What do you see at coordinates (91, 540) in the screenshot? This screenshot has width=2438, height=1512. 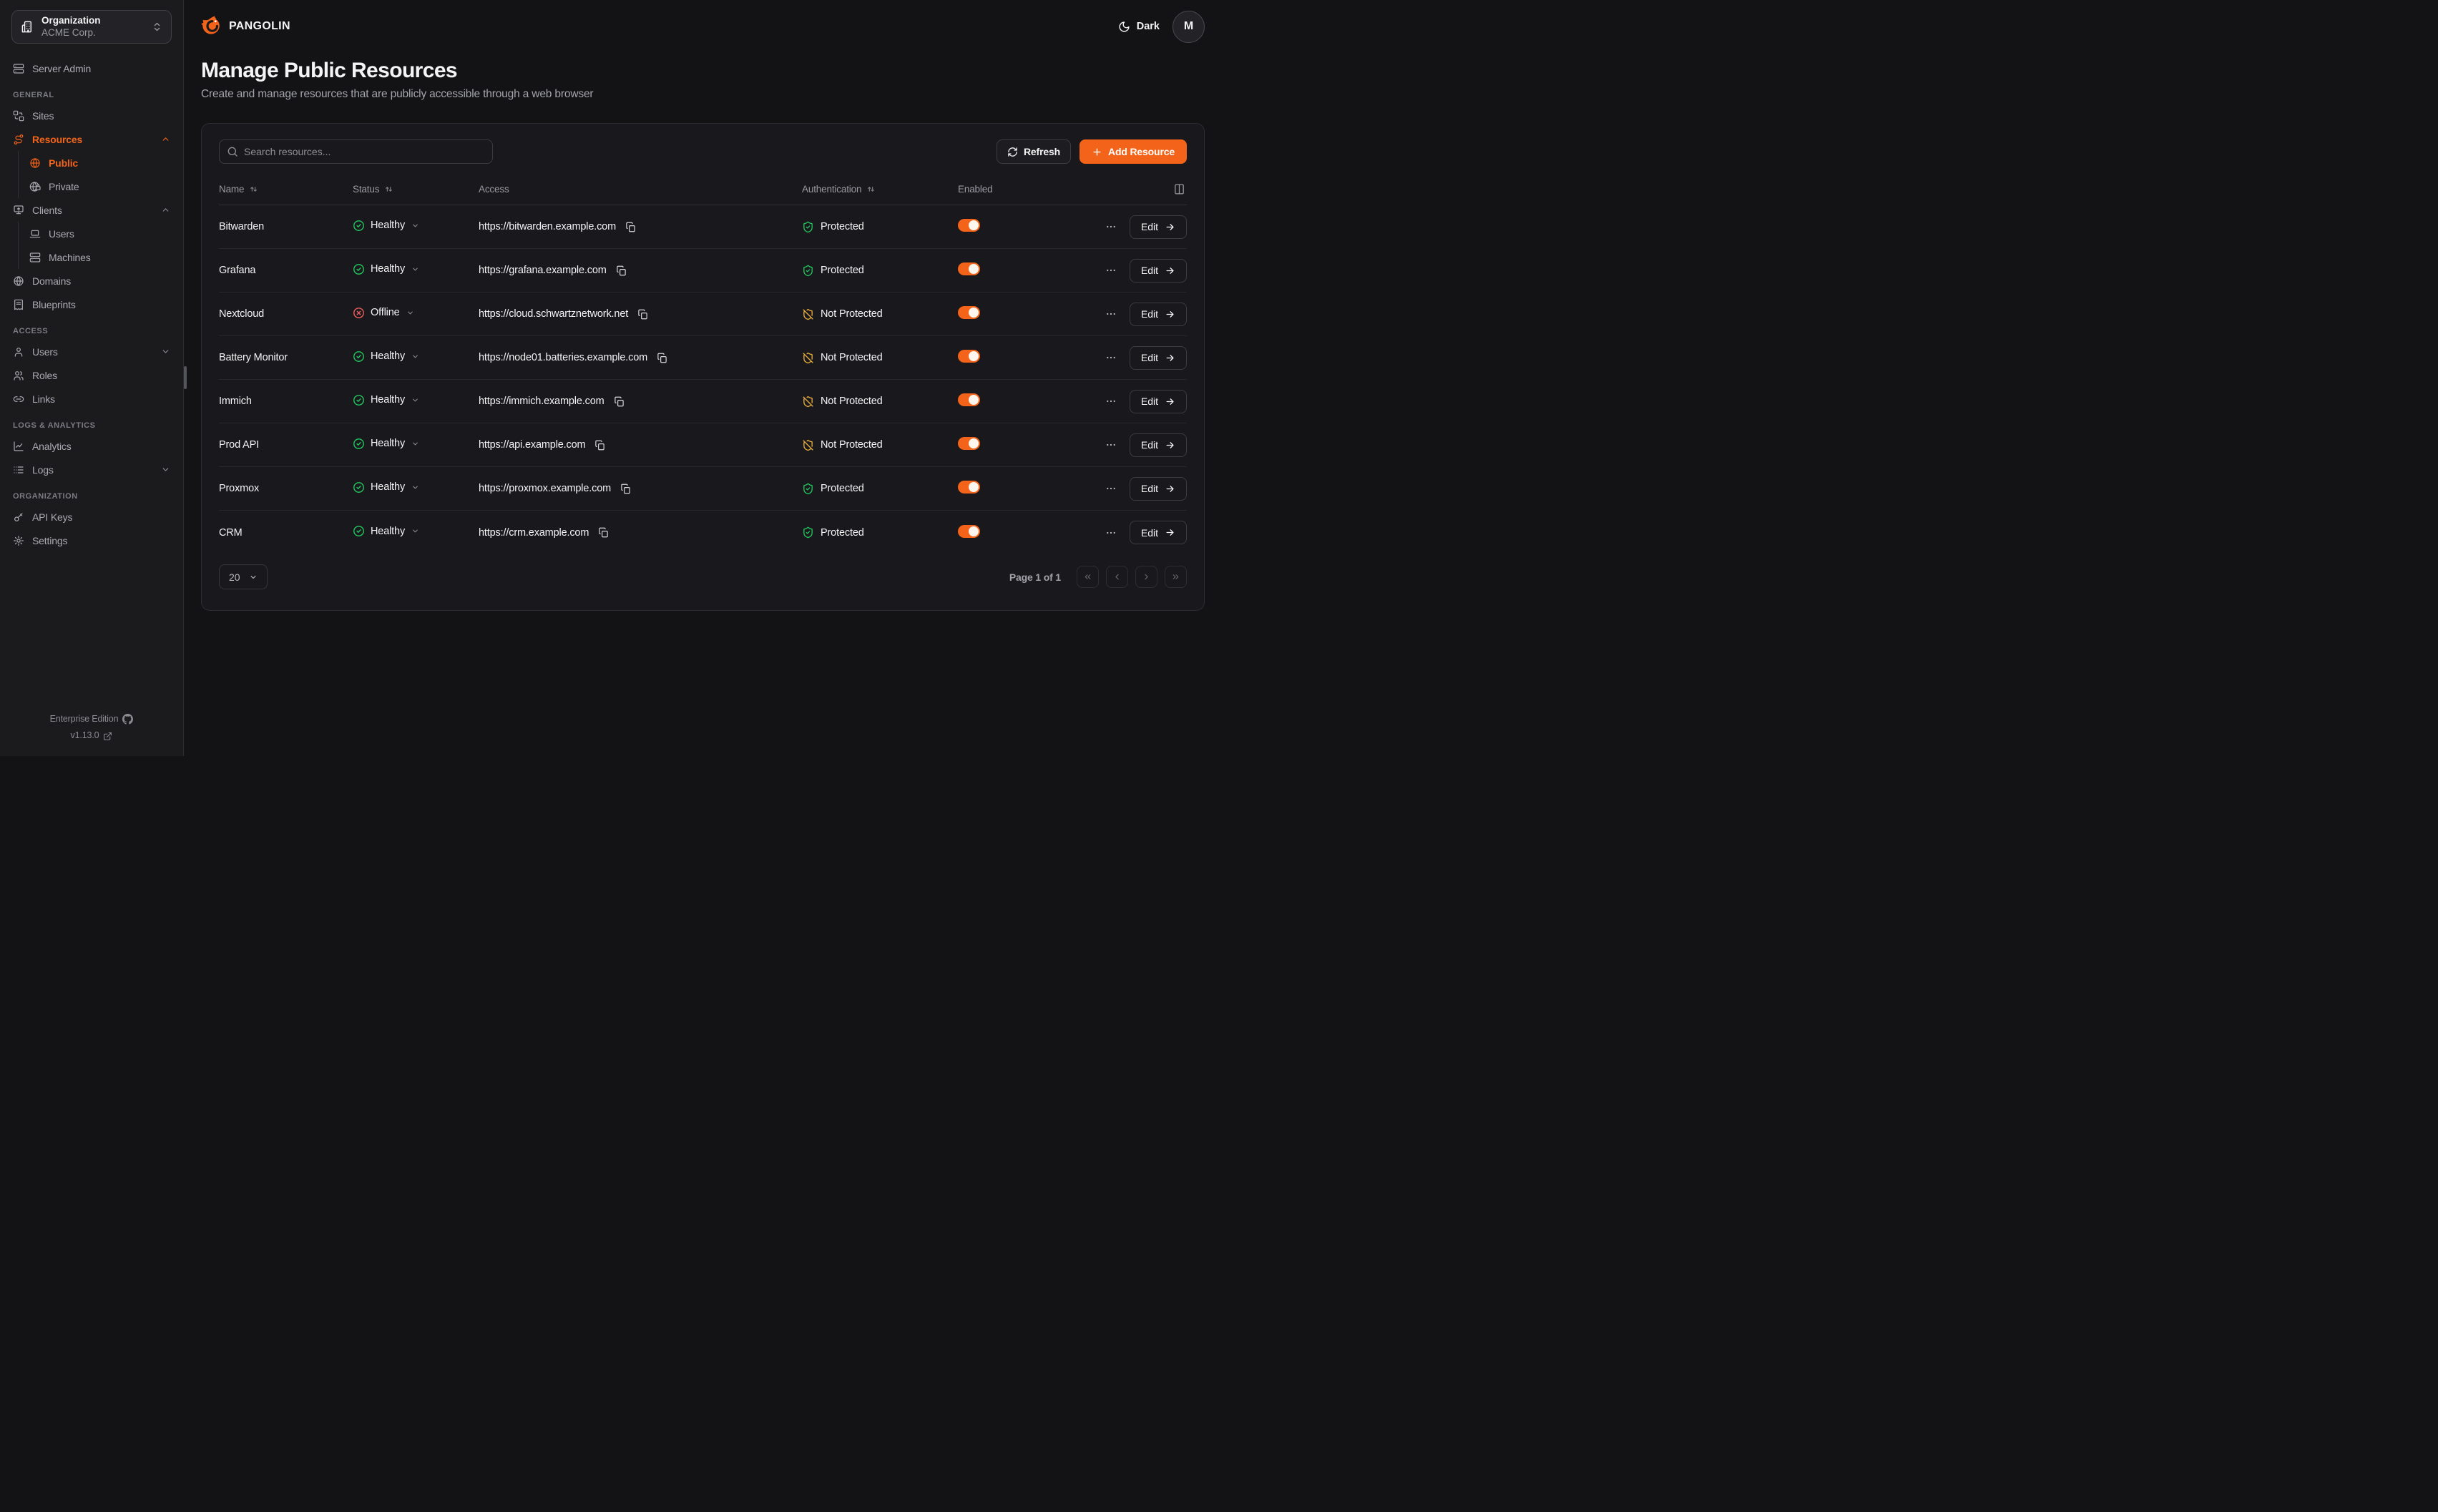 I see `sidebar-item-settings: Settings` at bounding box center [91, 540].